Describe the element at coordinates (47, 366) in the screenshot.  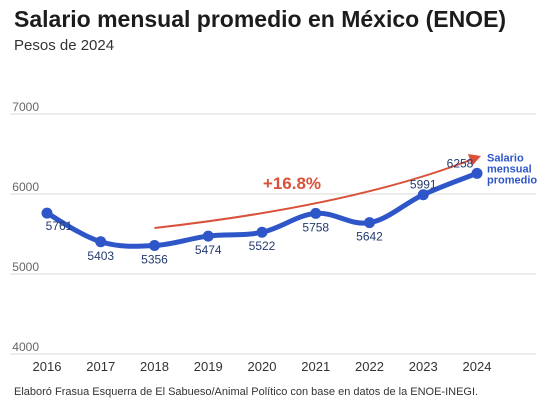
I see `x-tick-label: 2016` at that location.